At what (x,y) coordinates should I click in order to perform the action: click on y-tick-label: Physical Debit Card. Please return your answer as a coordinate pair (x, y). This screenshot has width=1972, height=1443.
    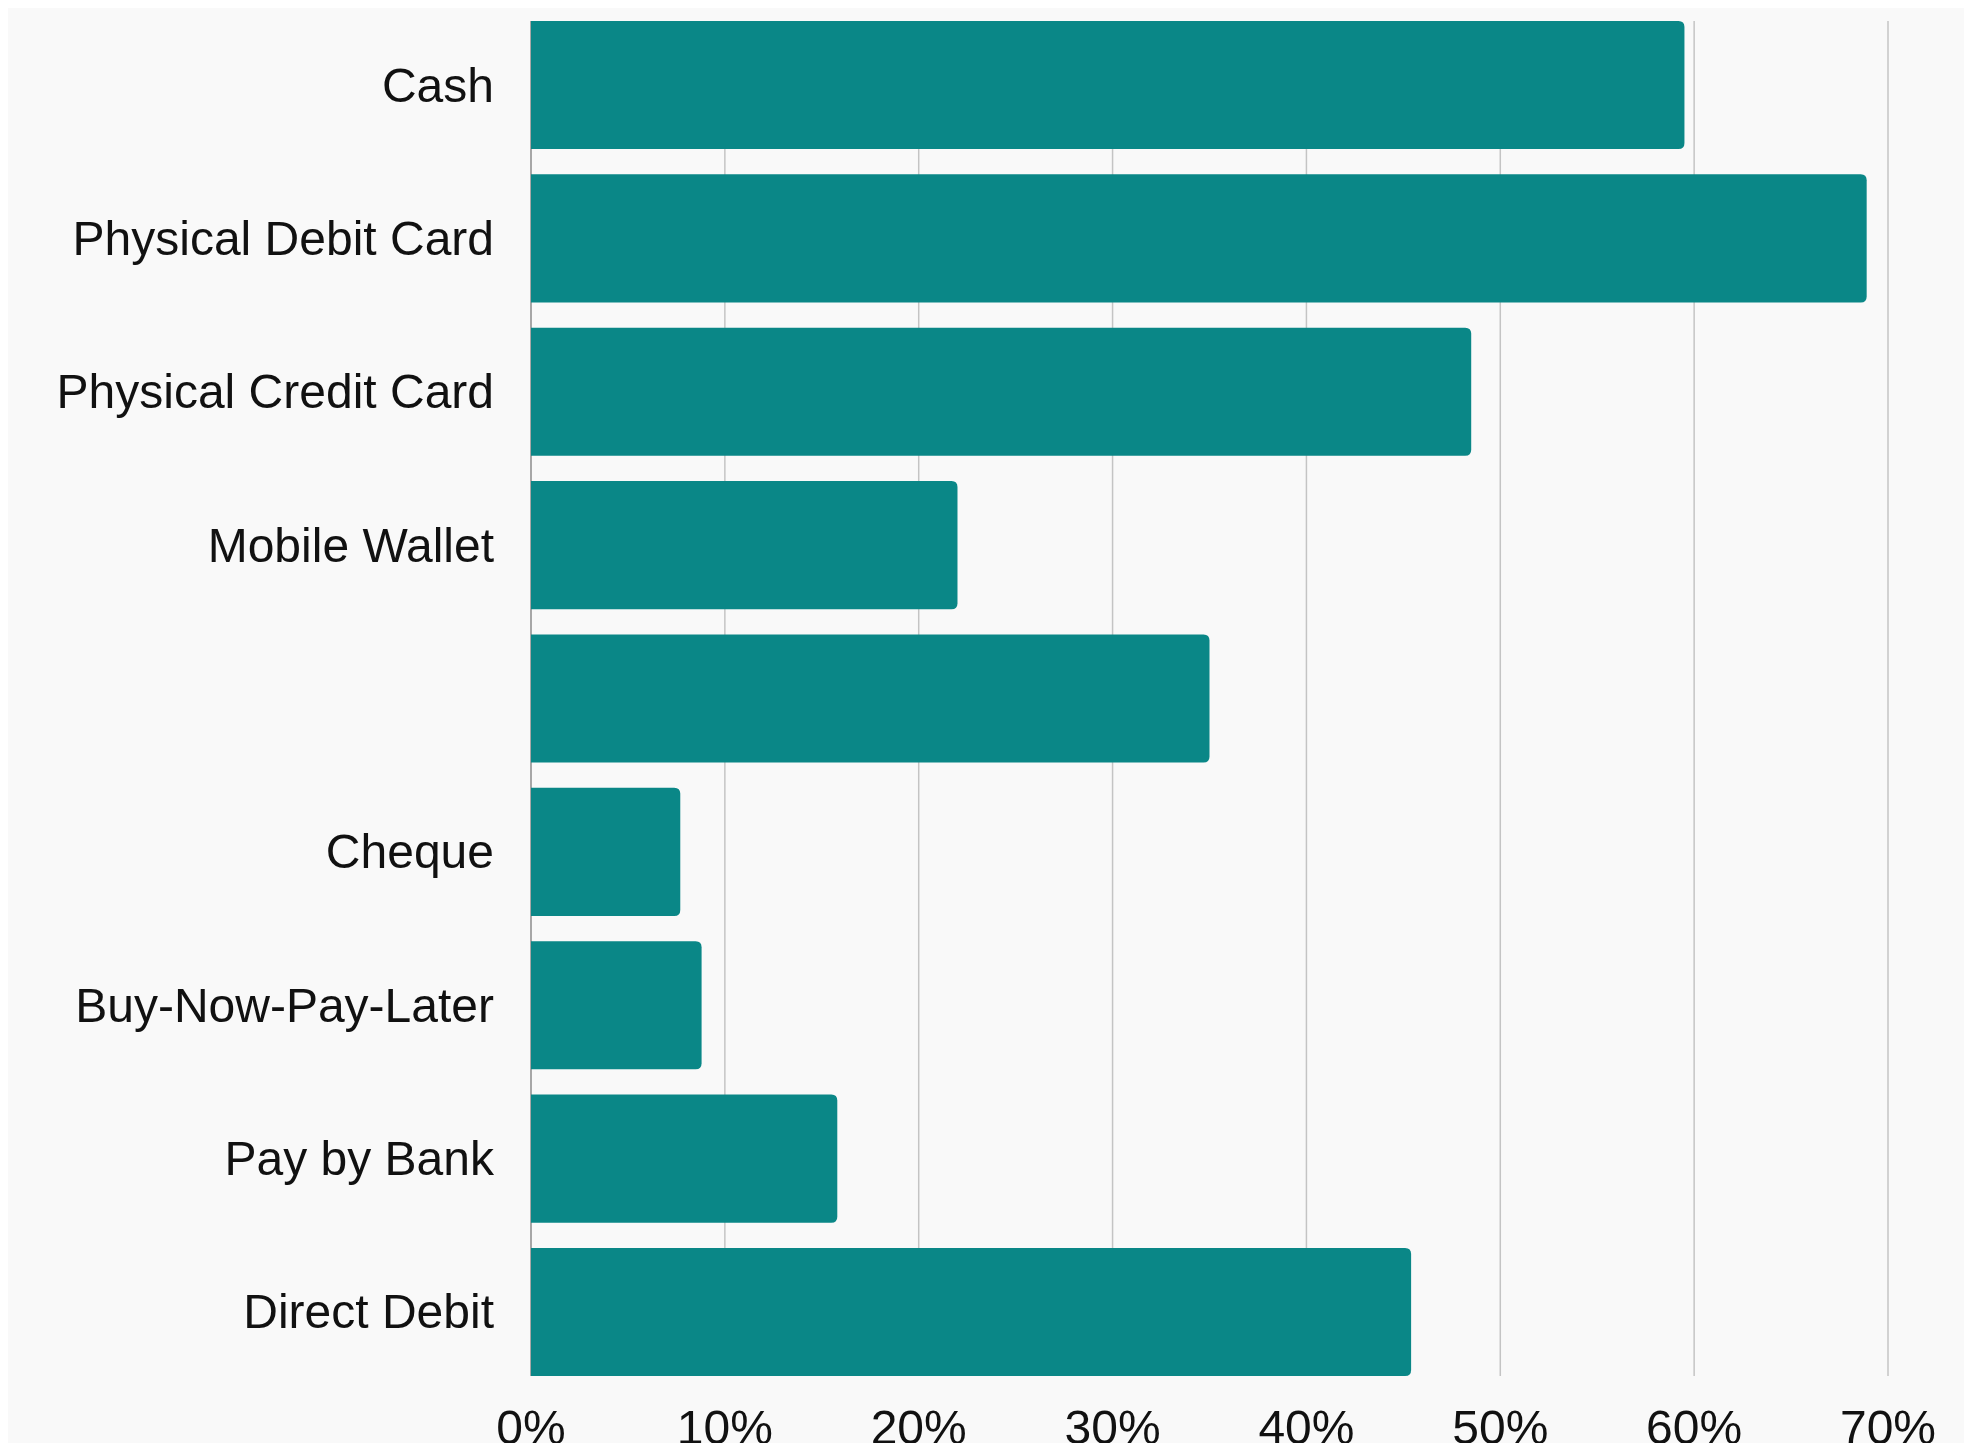
    Looking at the image, I should click on (283, 238).